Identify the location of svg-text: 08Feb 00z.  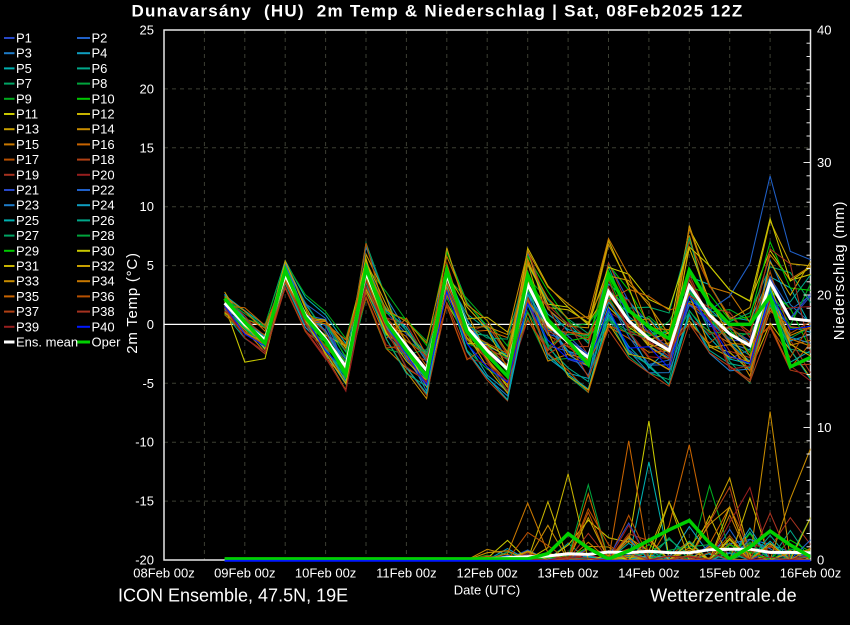
(163, 573).